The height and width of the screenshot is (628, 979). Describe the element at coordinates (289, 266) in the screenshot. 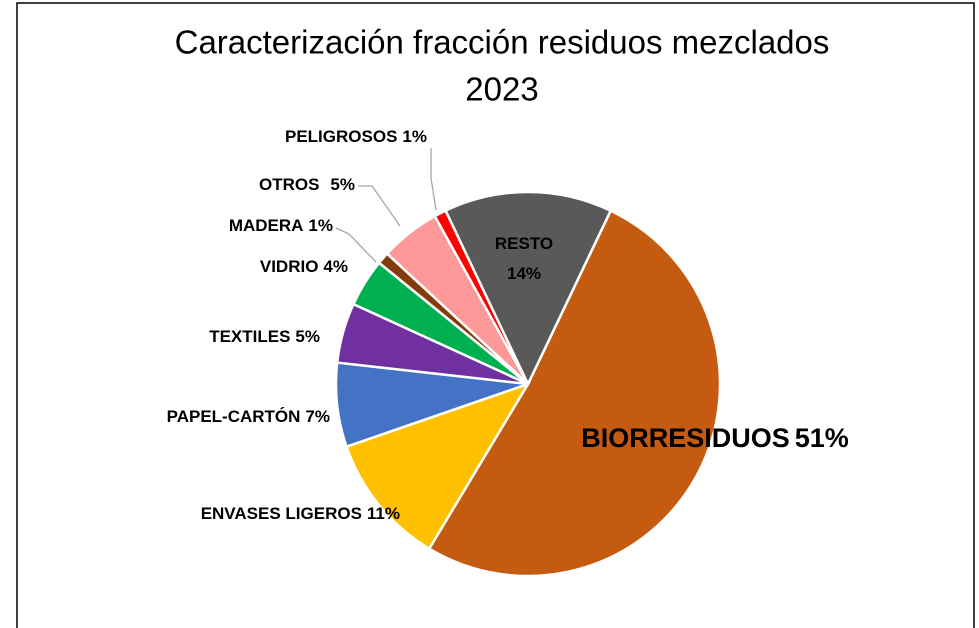

I see `label-category: VIDRIO` at that location.